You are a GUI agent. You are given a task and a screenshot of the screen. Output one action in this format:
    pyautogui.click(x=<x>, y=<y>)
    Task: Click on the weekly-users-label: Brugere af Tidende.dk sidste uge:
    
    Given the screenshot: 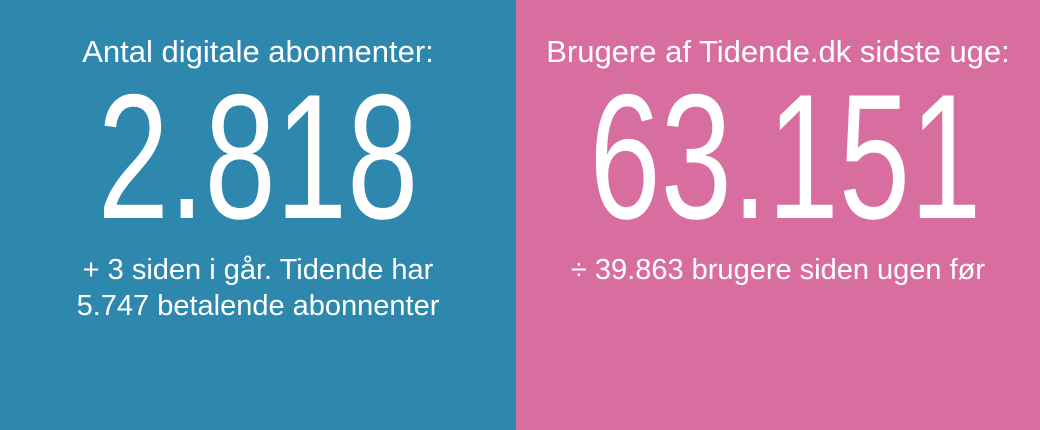 What is the action you would take?
    pyautogui.click(x=778, y=51)
    